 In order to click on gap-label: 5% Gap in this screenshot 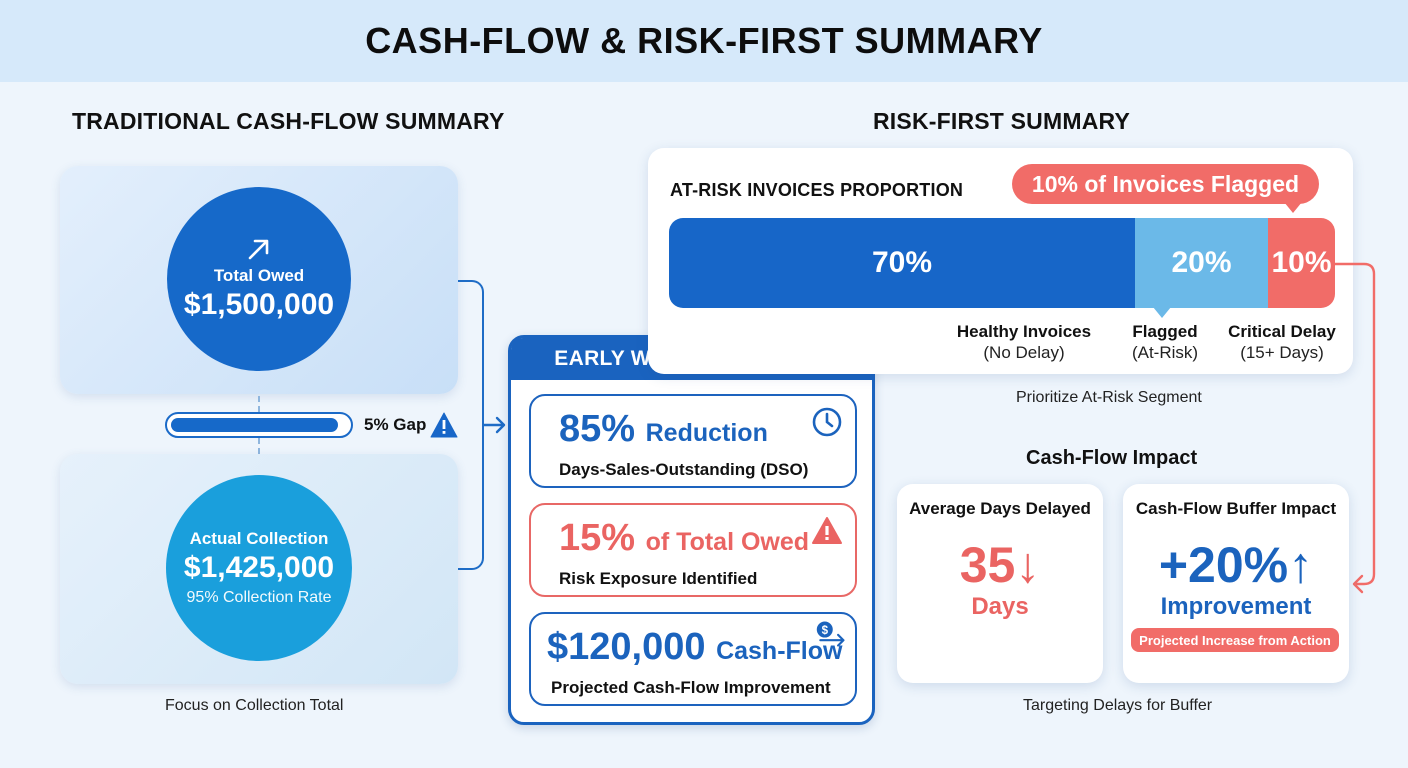, I will do `click(395, 424)`.